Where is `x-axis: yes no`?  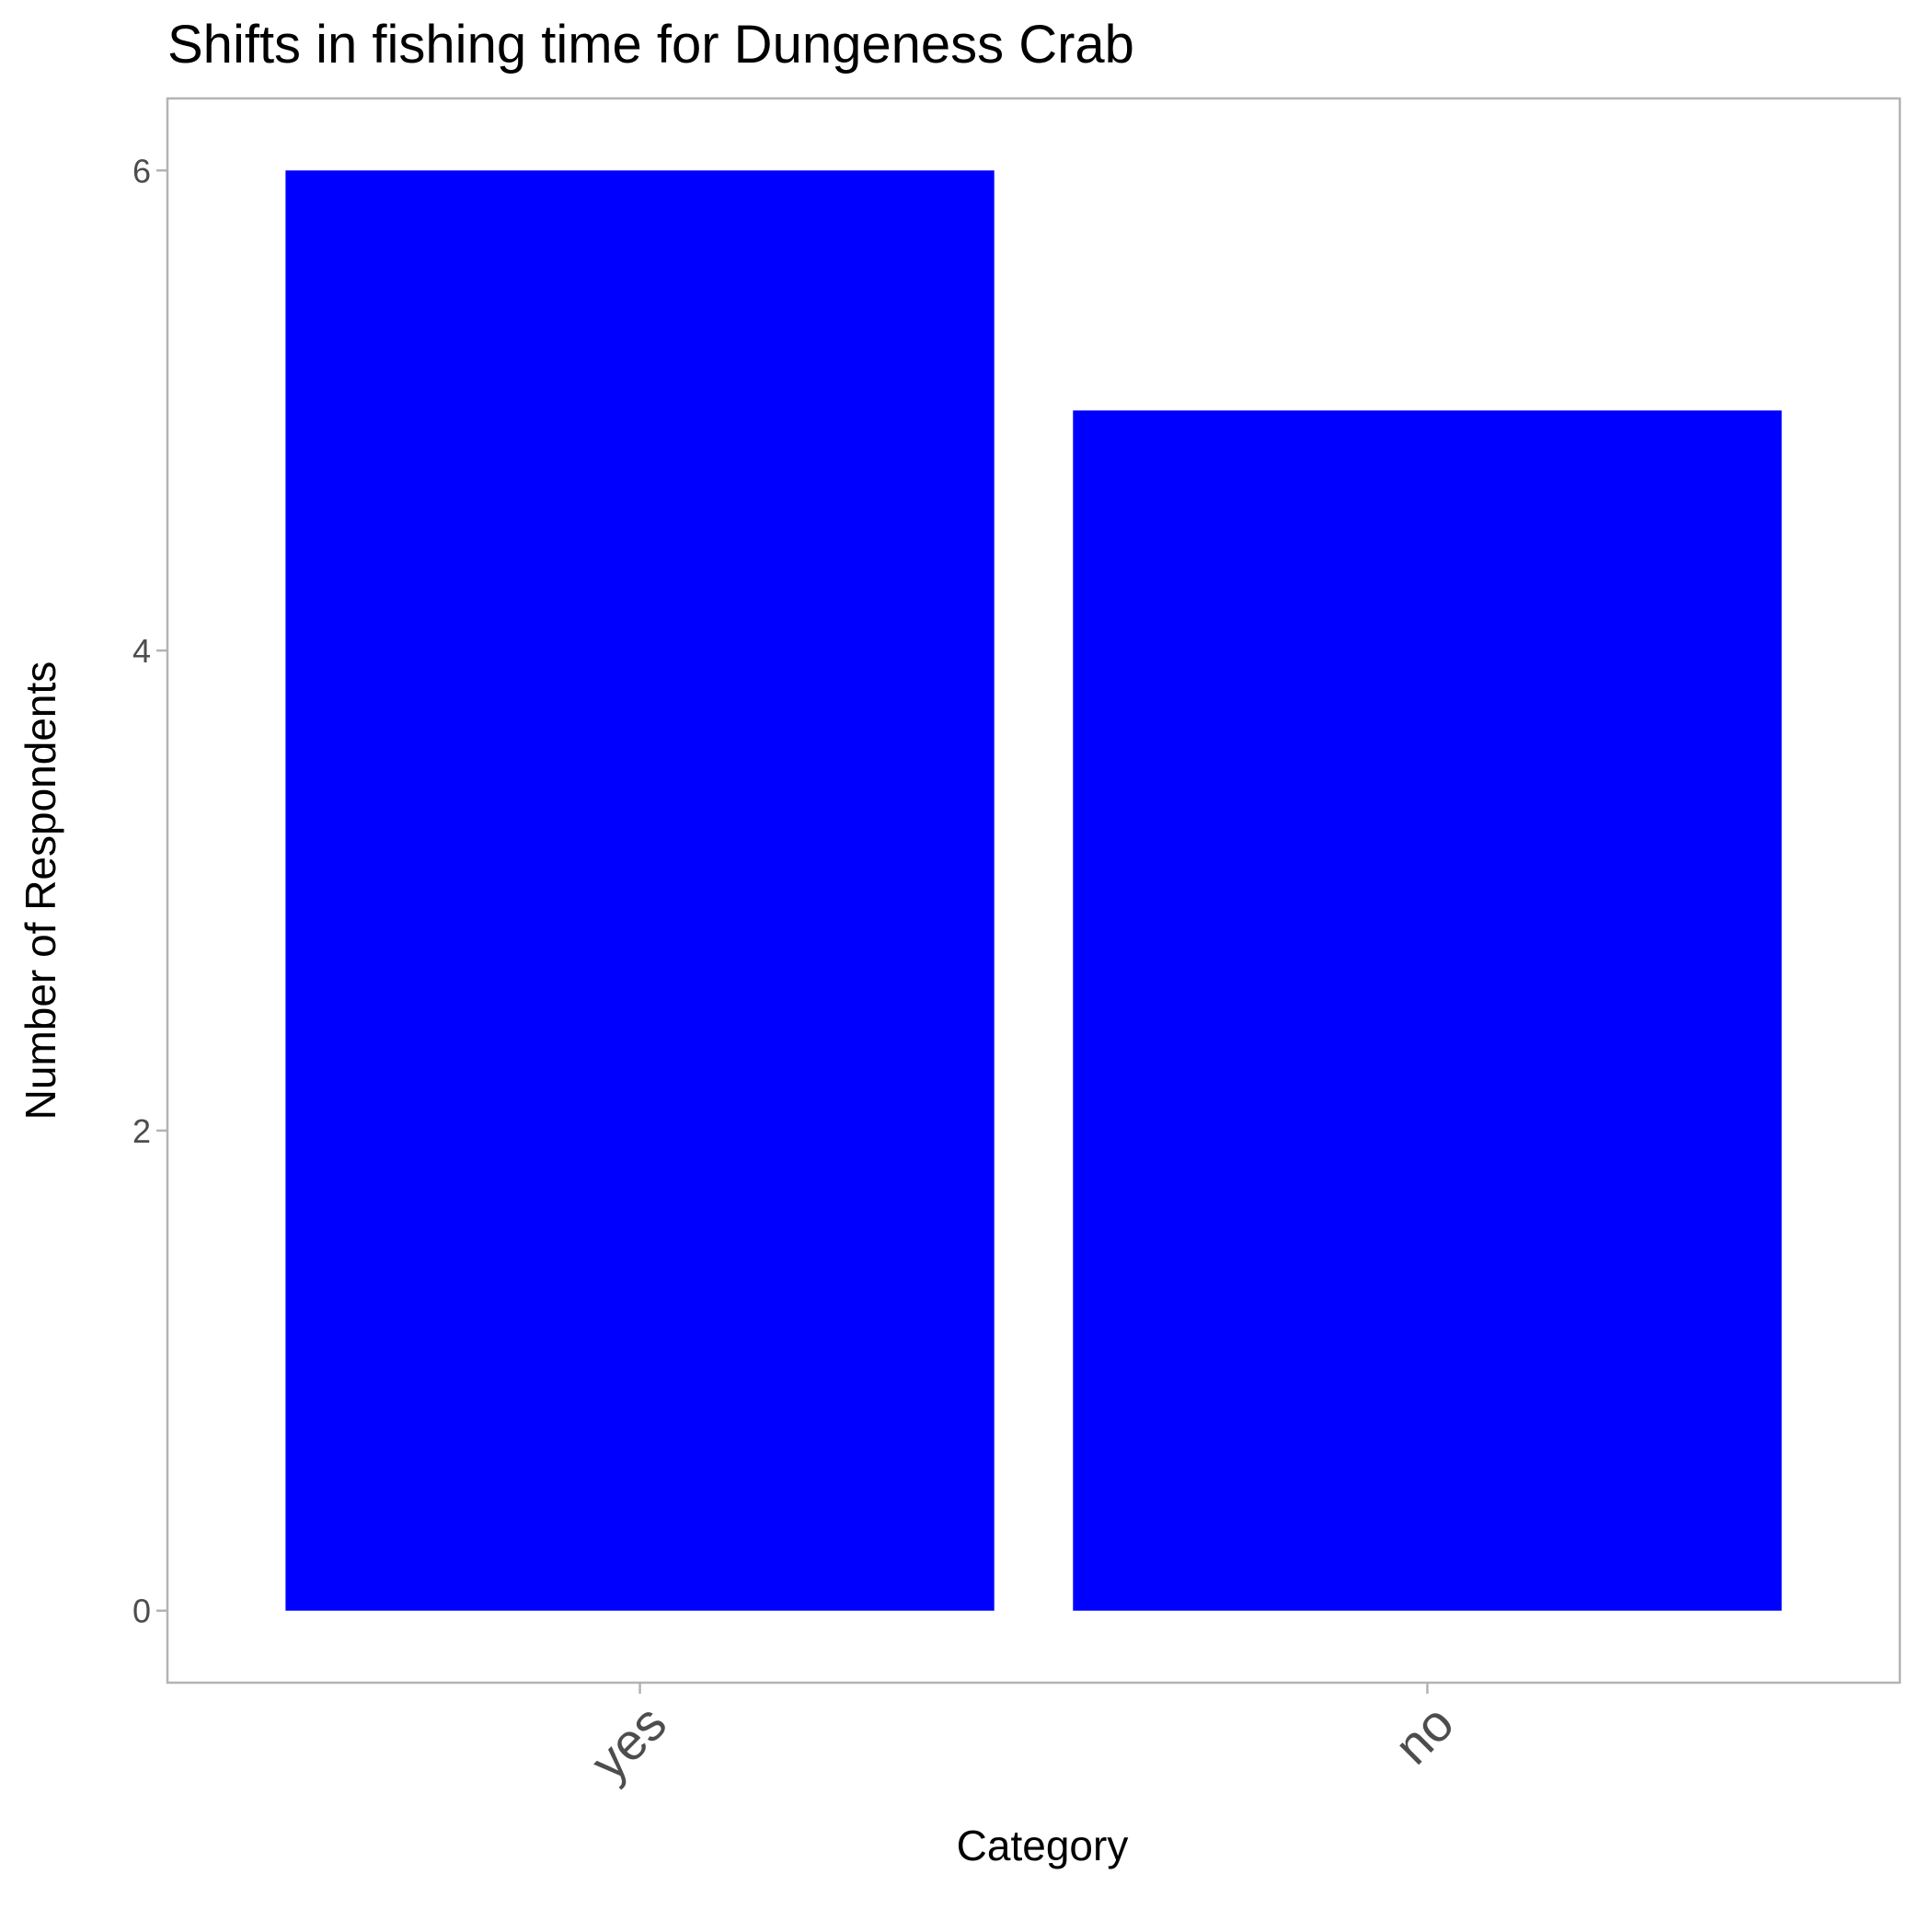 x-axis: yes no is located at coordinates (1022, 1737).